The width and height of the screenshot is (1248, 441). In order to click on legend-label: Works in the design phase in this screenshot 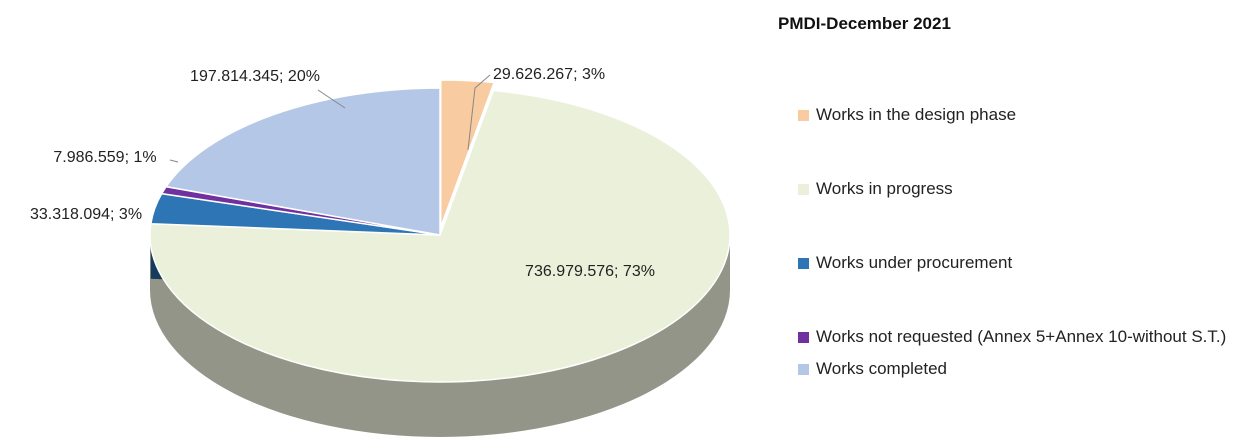, I will do `click(916, 114)`.